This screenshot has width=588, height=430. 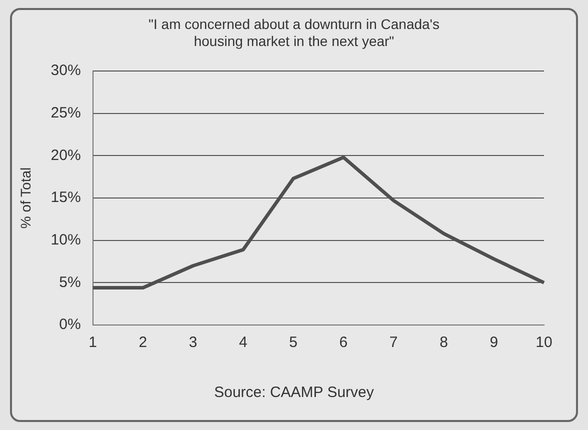 What do you see at coordinates (243, 343) in the screenshot?
I see `x-tick-label: 4` at bounding box center [243, 343].